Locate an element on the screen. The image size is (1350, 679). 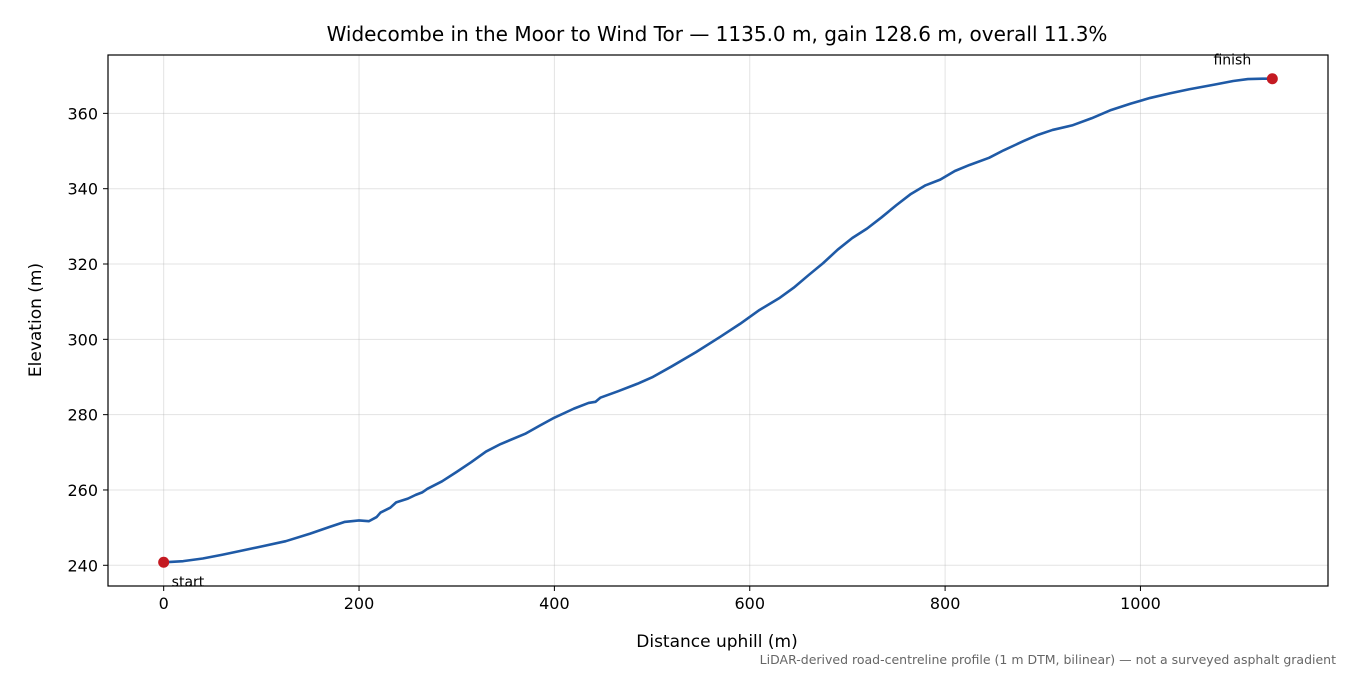
x-tick-label: 200 is located at coordinates (359, 603).